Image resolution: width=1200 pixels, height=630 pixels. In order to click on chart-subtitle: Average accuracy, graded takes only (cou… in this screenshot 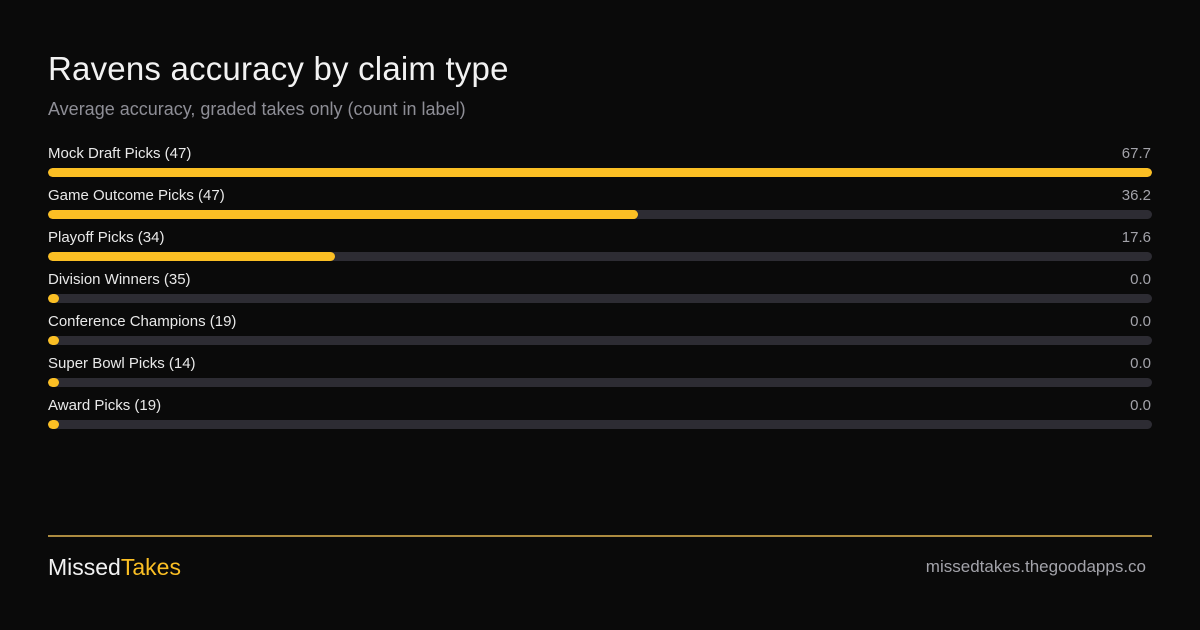, I will do `click(257, 109)`.